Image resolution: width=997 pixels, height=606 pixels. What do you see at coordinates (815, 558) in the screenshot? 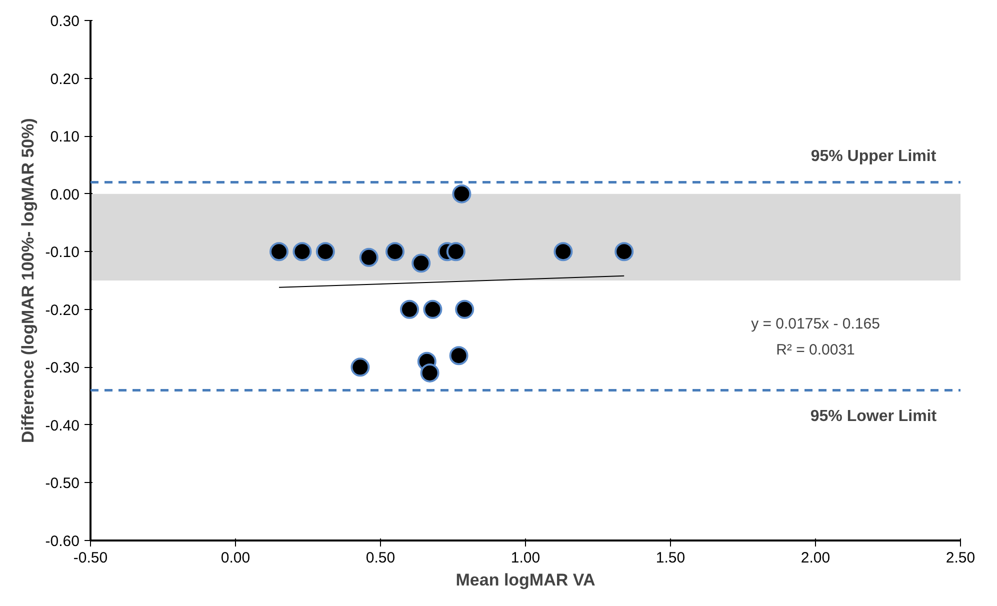
I see `x-tick-label: 2.00` at bounding box center [815, 558].